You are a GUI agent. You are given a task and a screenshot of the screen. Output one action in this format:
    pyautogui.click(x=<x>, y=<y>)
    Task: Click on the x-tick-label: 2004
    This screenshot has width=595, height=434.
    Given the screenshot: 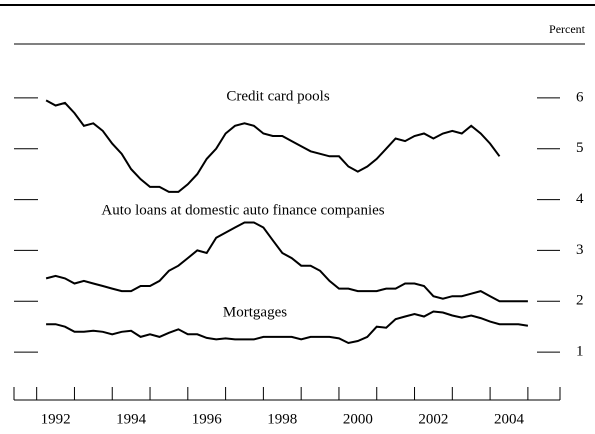 What is the action you would take?
    pyautogui.click(x=509, y=419)
    